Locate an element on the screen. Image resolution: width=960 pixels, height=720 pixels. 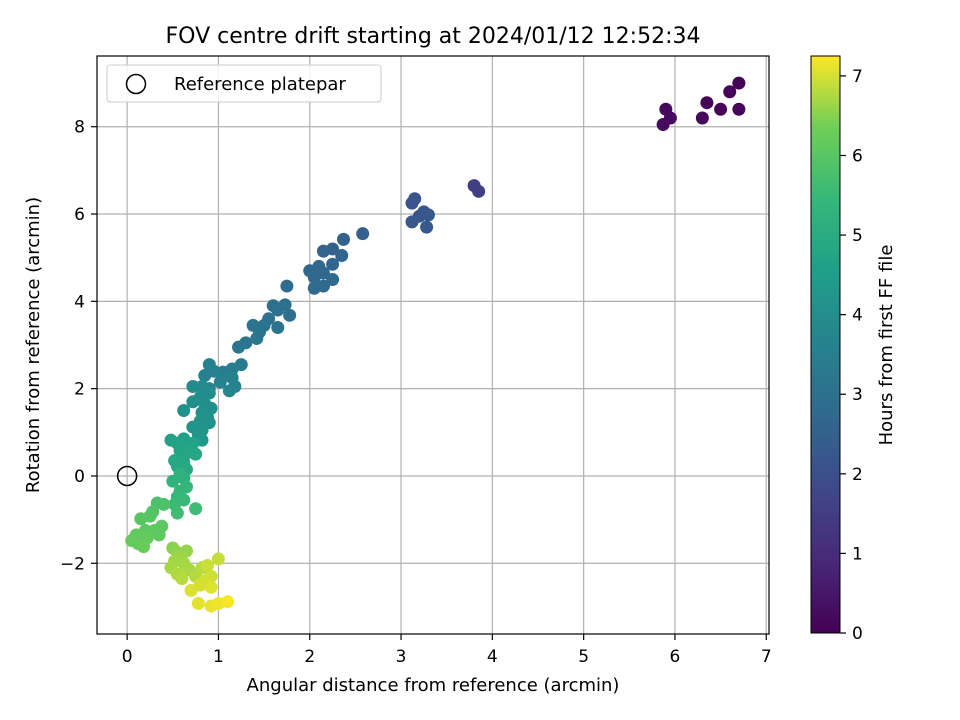
colorbar-tick-label: 6 is located at coordinates (857, 156).